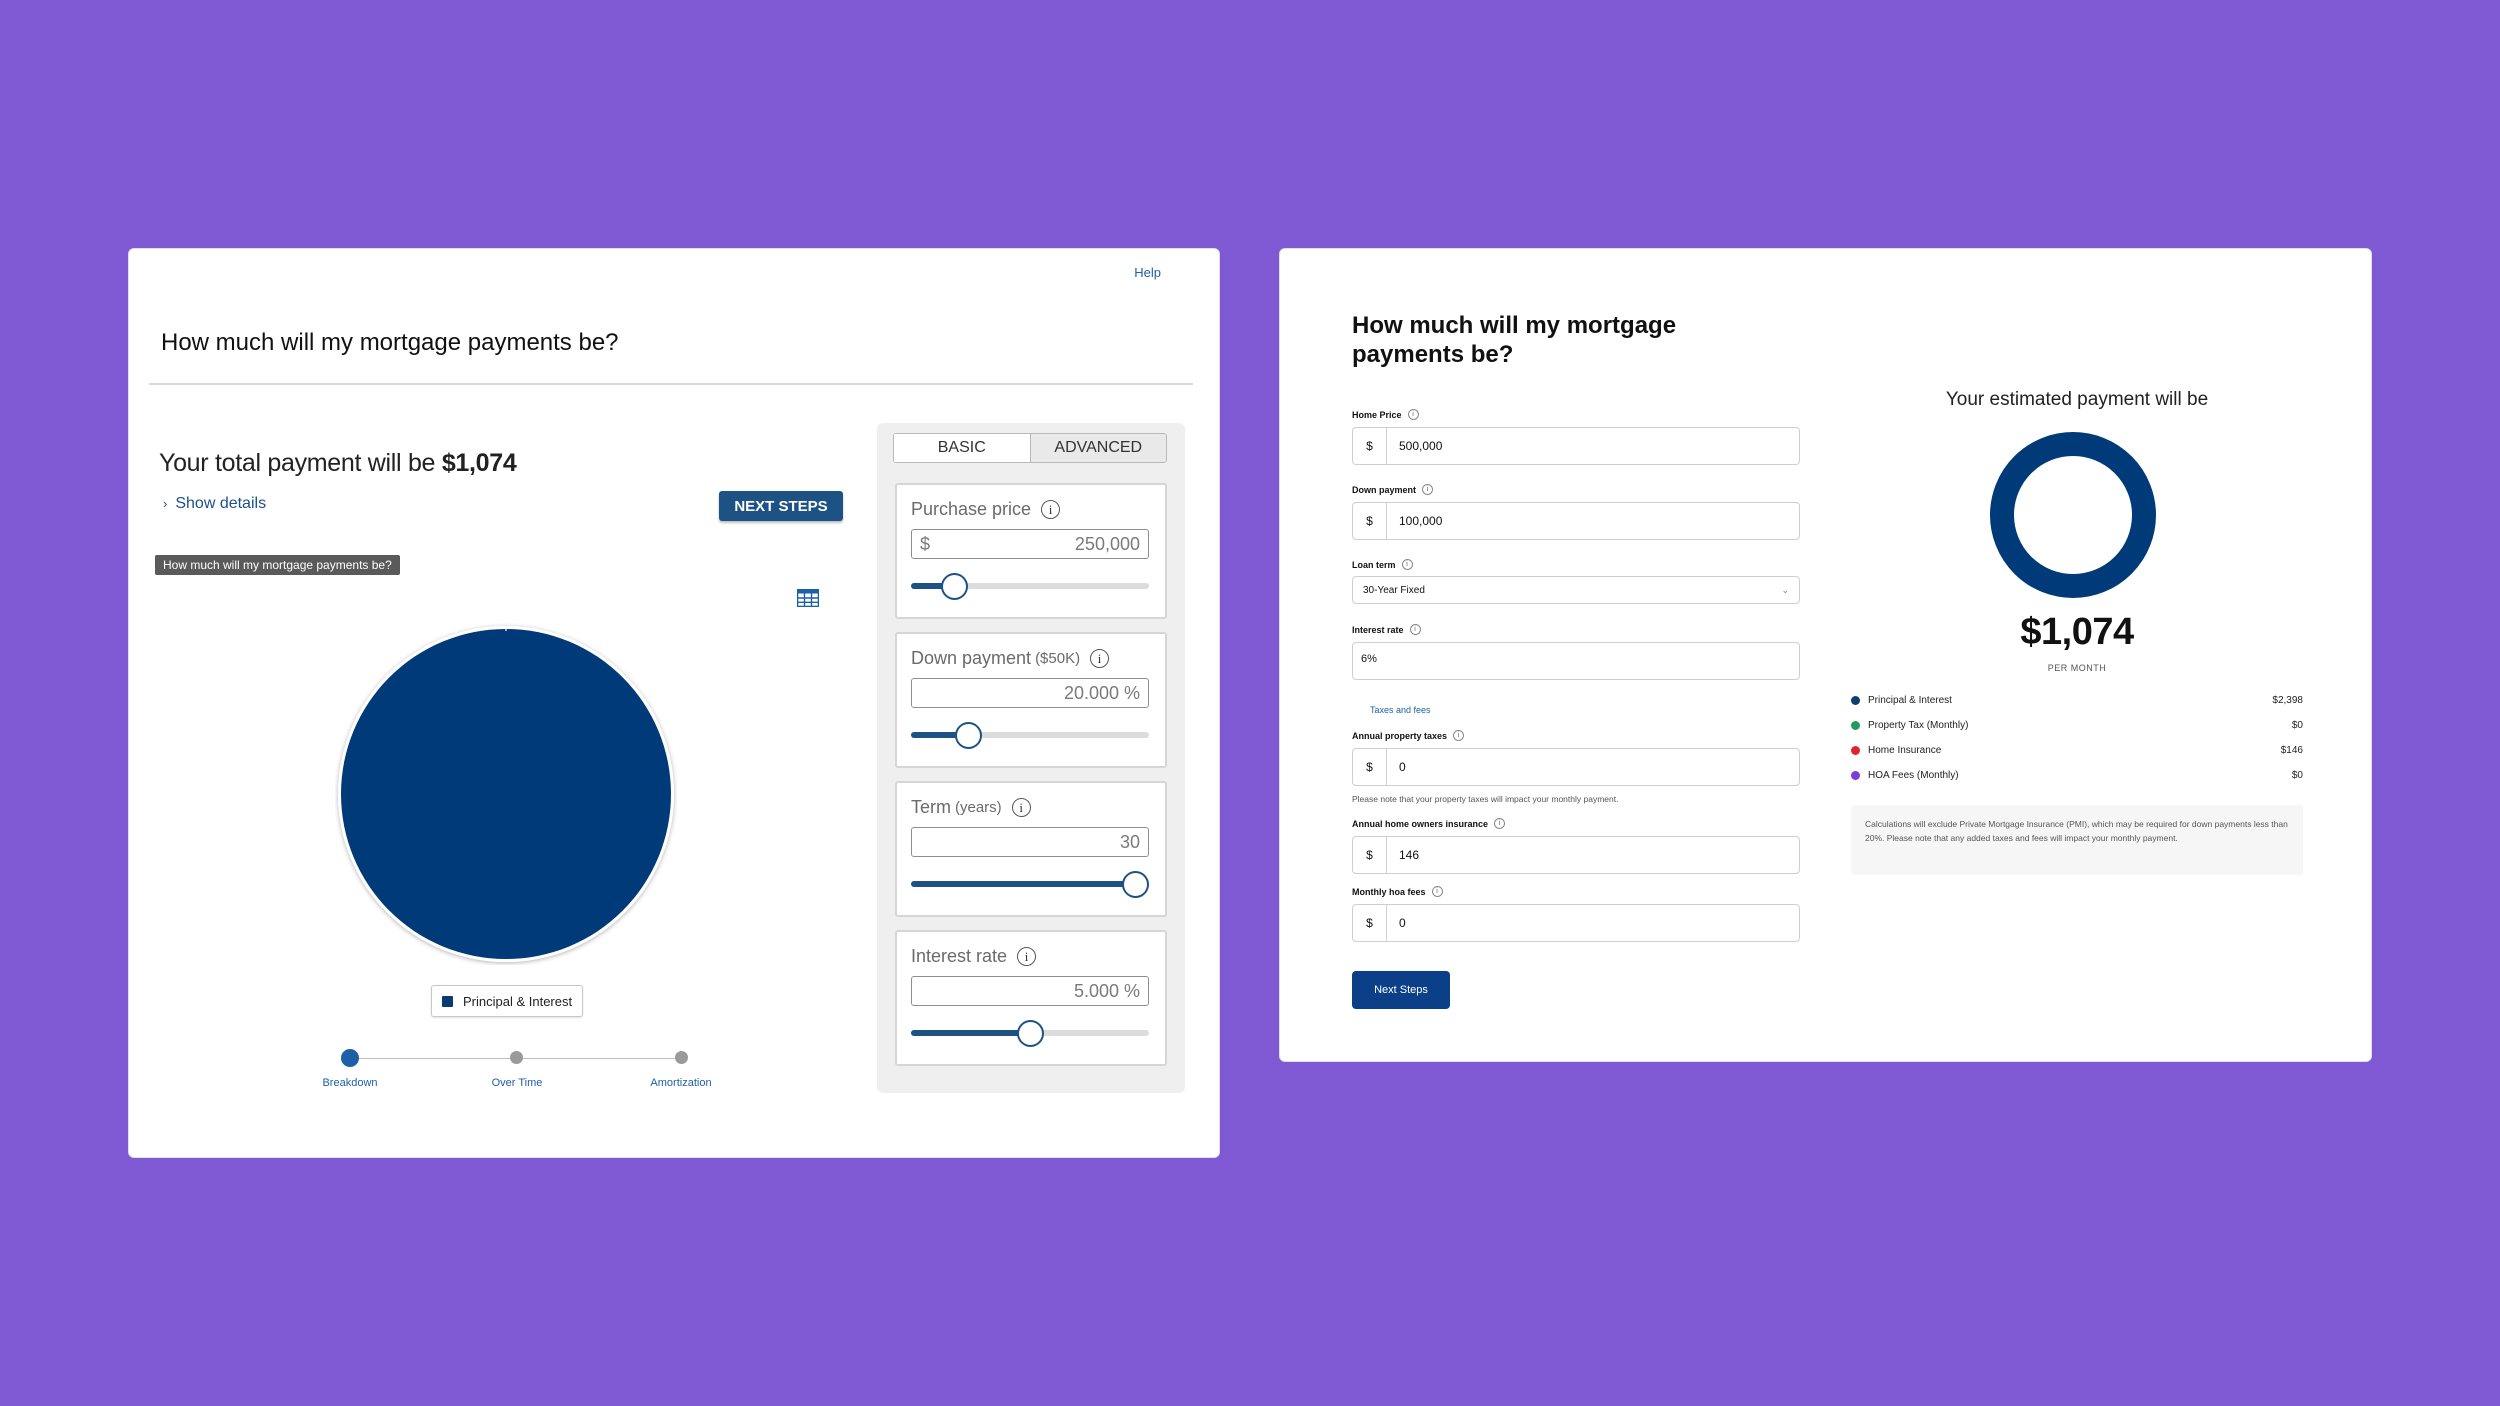  Describe the element at coordinates (1129, 841) in the screenshot. I see `field-value: 30` at that location.